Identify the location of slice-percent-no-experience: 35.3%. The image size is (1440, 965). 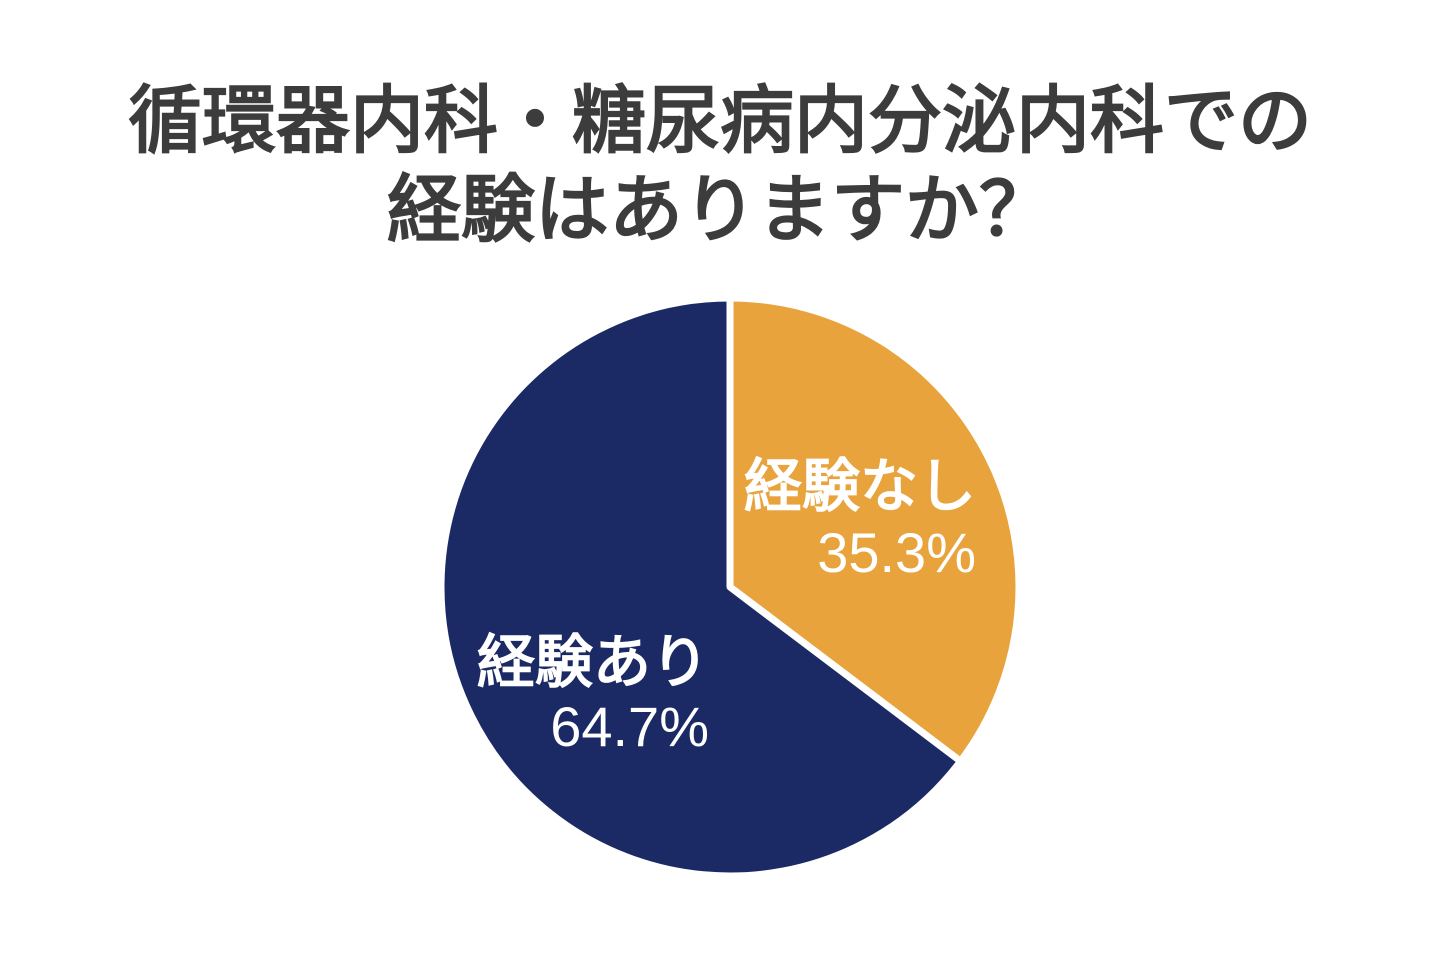
(896, 552).